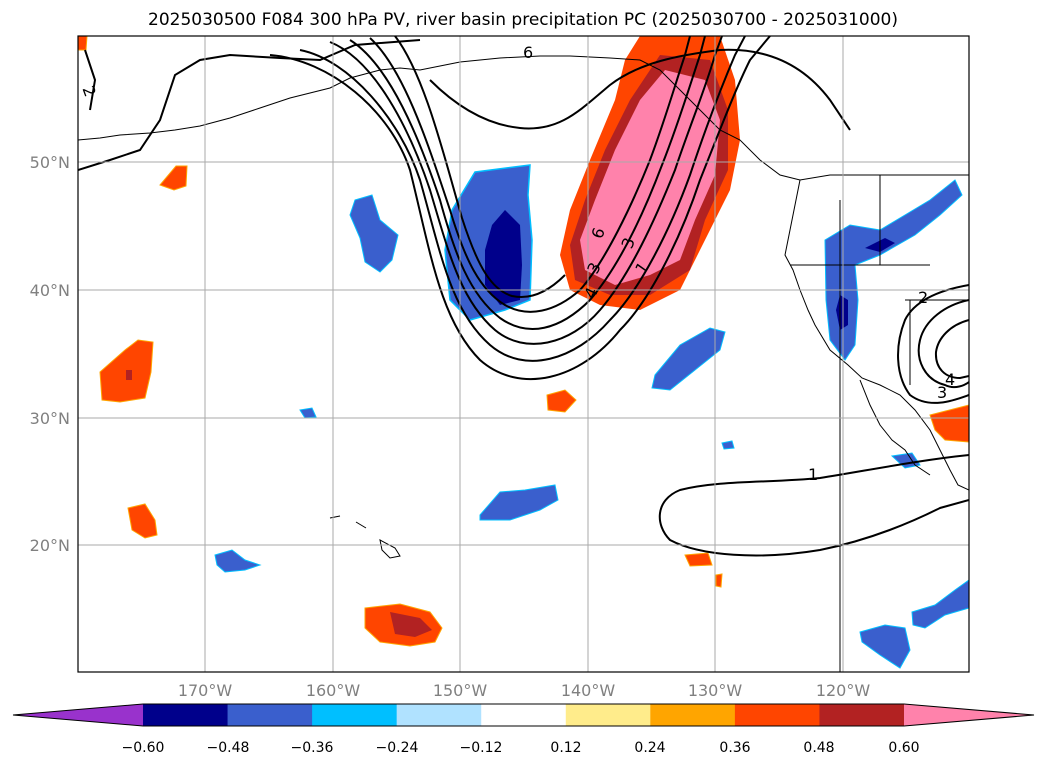 The image size is (1047, 765). I want to click on colorbar-high-extension-outline, so click(969, 715).